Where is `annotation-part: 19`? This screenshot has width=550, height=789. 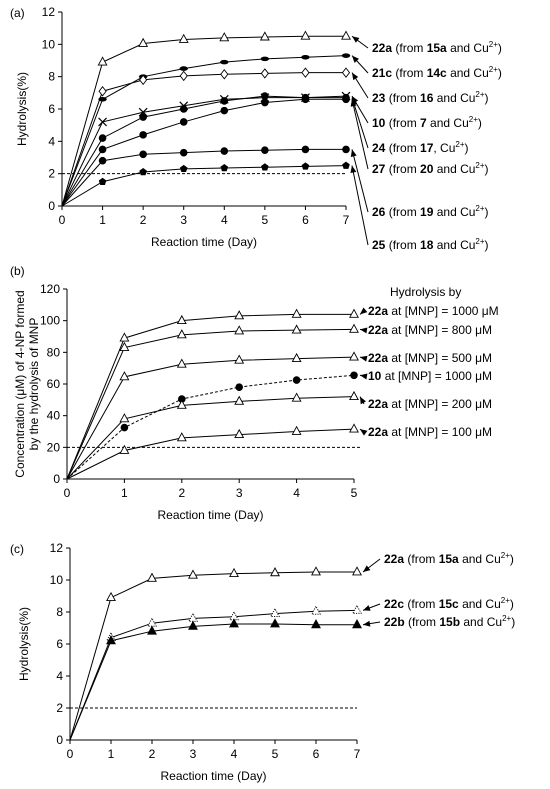
annotation-part: 19 is located at coordinates (427, 212).